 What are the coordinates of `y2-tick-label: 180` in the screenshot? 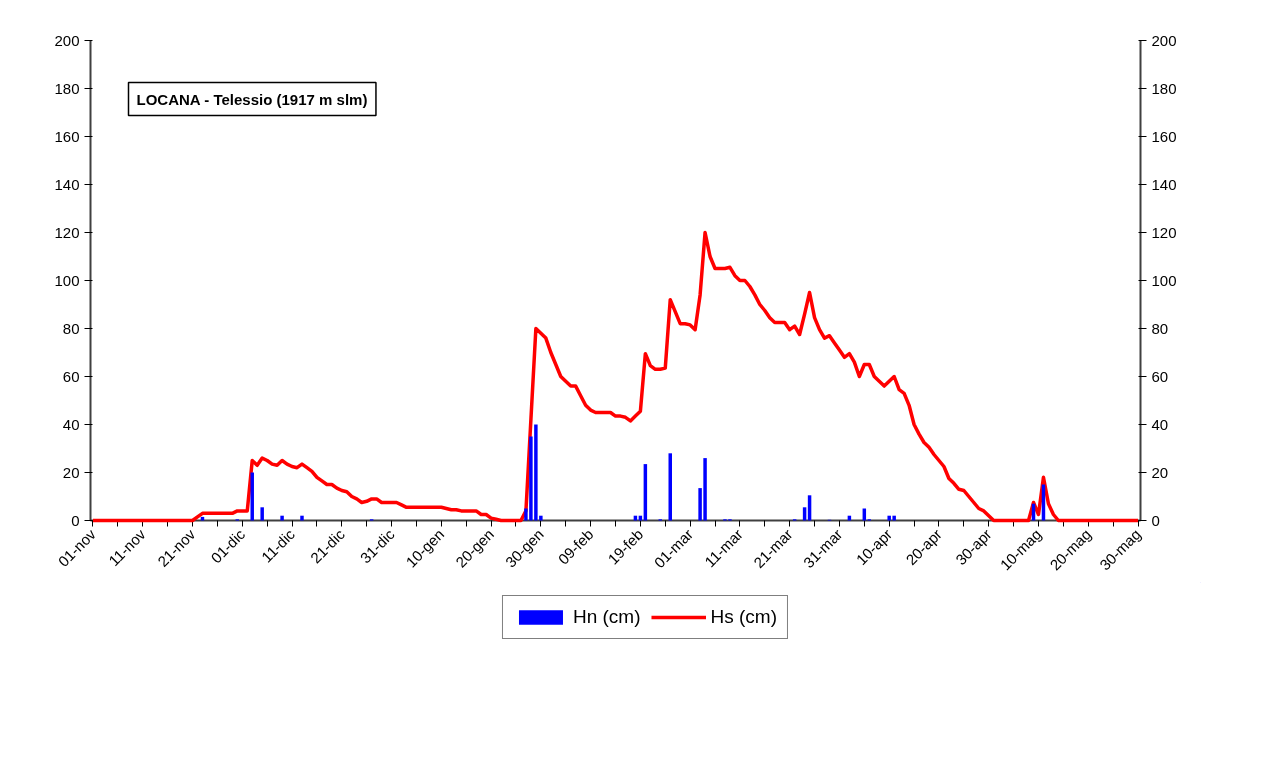 It's located at (1164, 88).